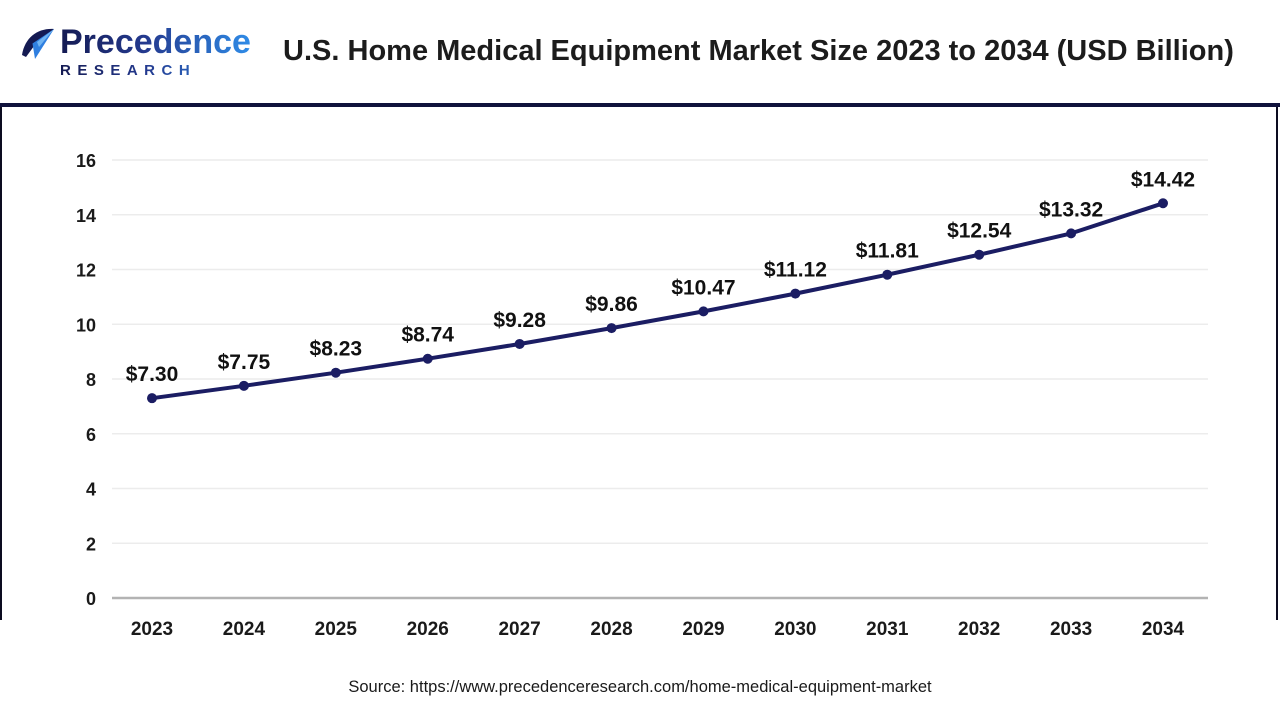 This screenshot has width=1280, height=720. I want to click on y-tick-label: 2, so click(91, 544).